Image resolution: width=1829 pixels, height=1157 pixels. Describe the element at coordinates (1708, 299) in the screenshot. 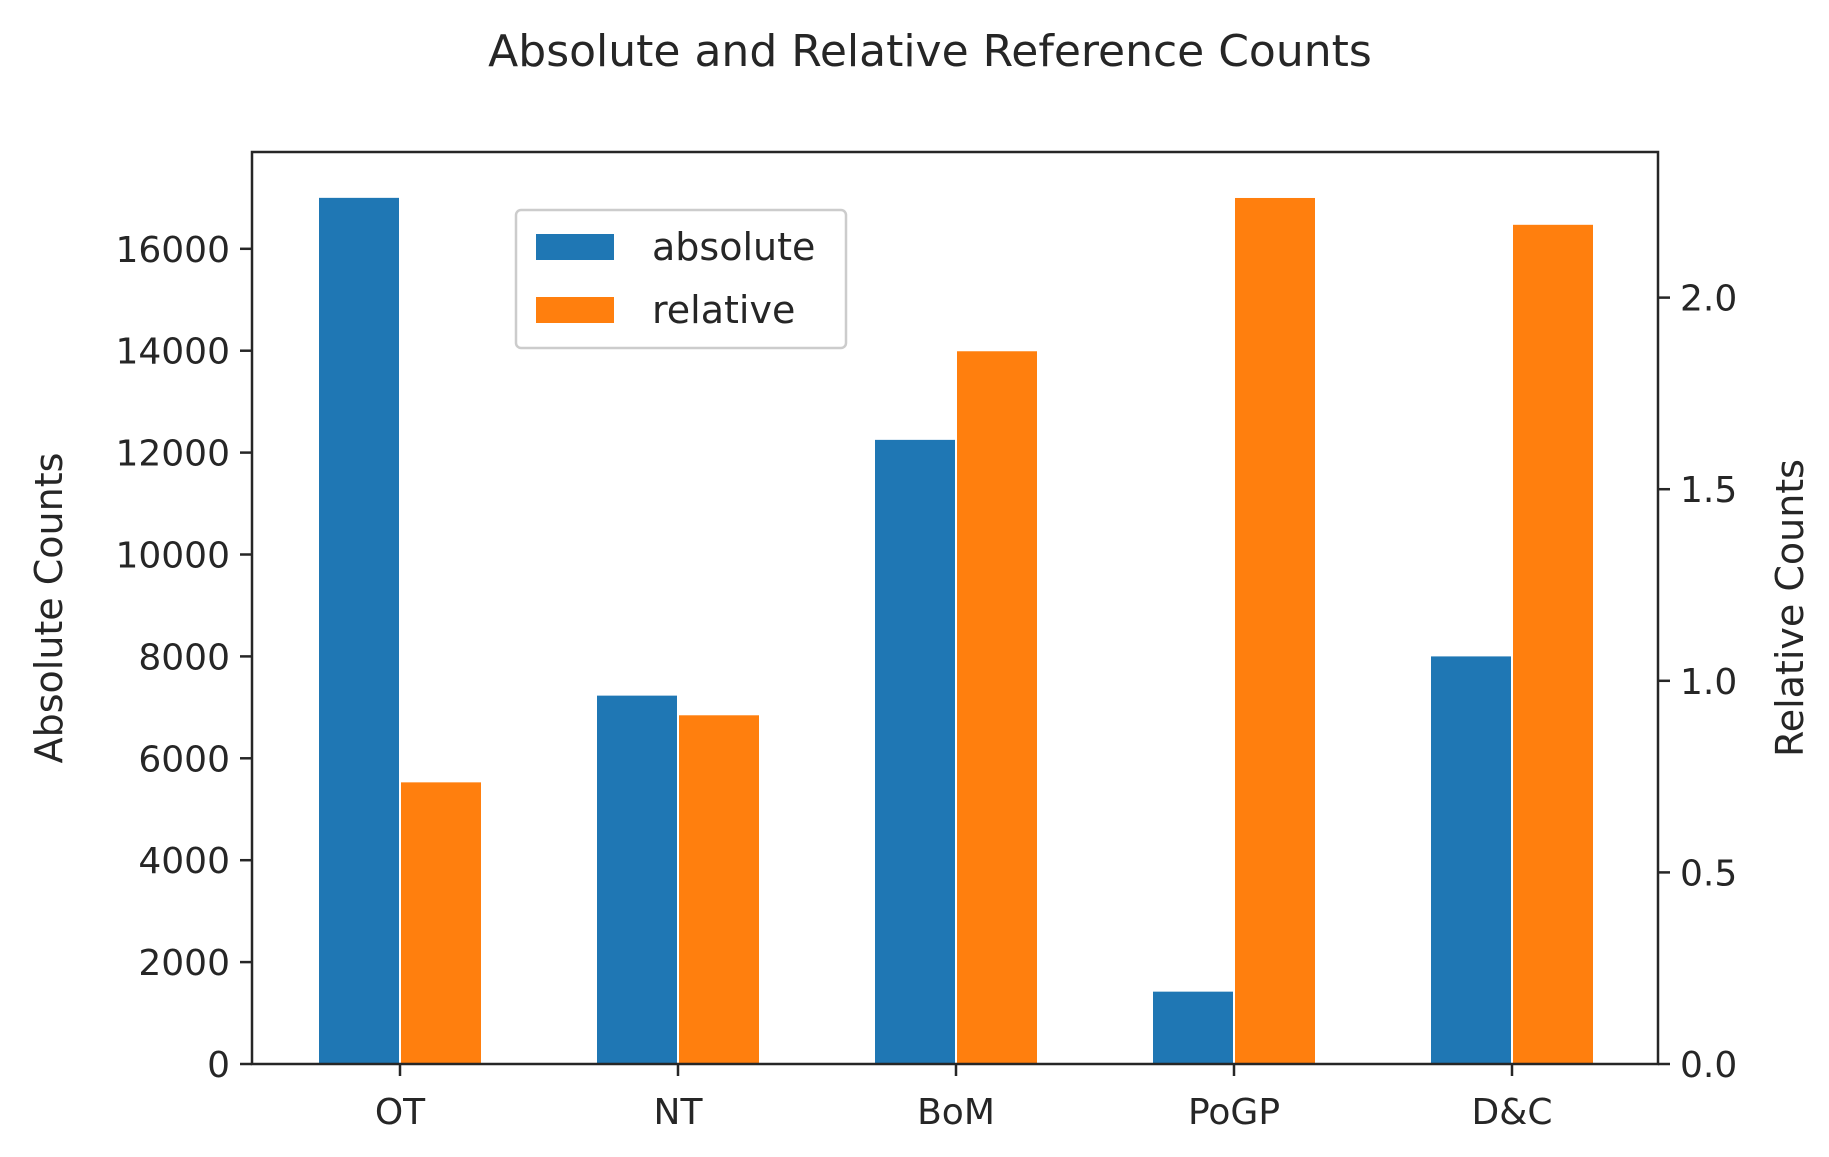

I see `right-tick-label: 2.0` at that location.